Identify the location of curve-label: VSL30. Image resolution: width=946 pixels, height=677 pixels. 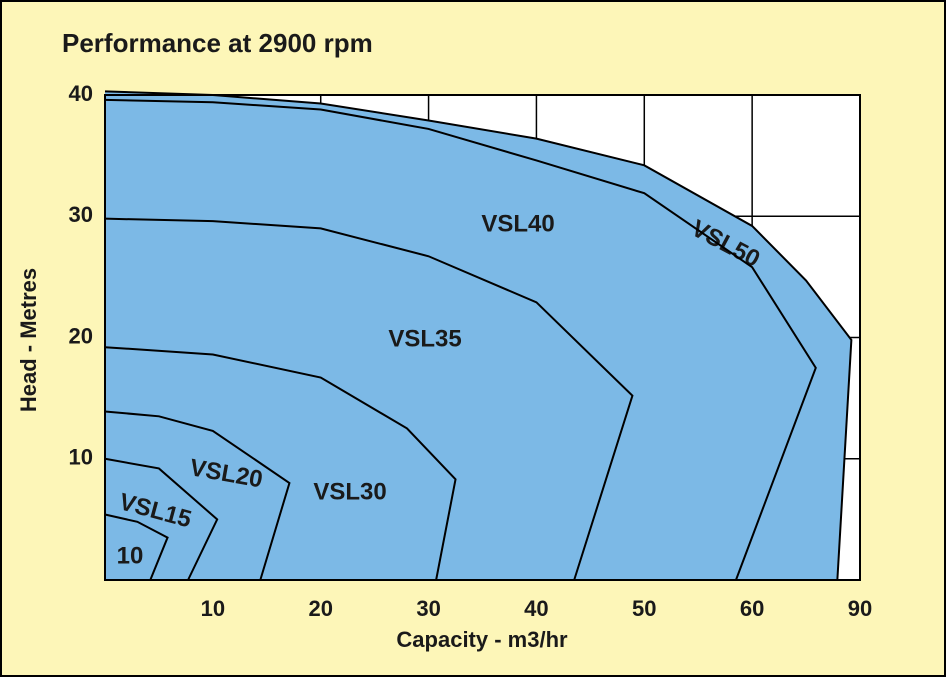
(349, 491).